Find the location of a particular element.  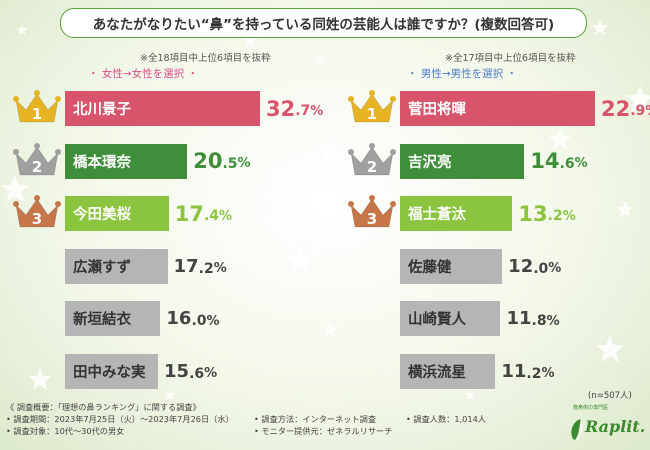

male-bar-5: 山崎賢人 is located at coordinates (450, 318).